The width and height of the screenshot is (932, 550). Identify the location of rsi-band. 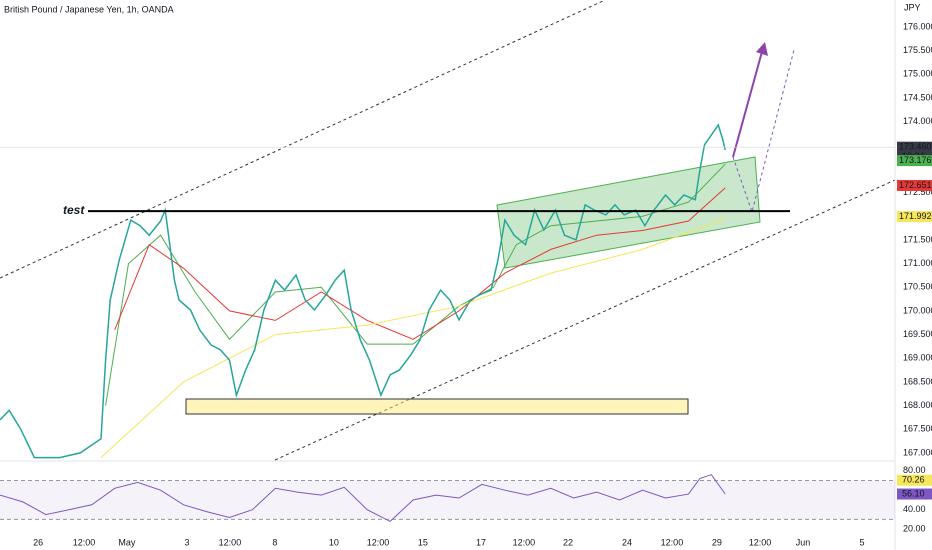
(447, 500).